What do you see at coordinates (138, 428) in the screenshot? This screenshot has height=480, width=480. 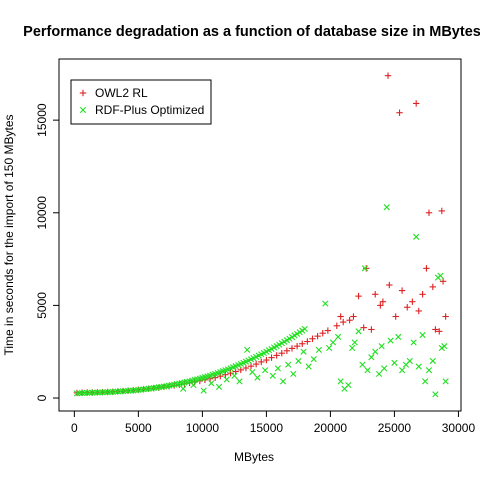 I see `x-tick-label: 5000` at bounding box center [138, 428].